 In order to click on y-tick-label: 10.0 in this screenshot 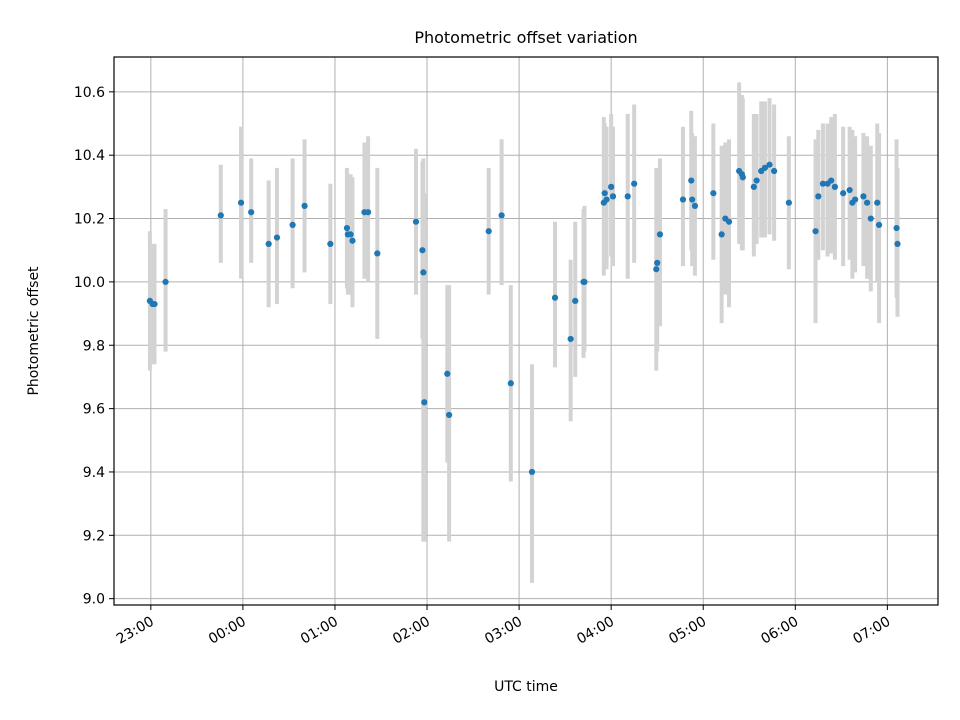, I will do `click(89, 283)`.